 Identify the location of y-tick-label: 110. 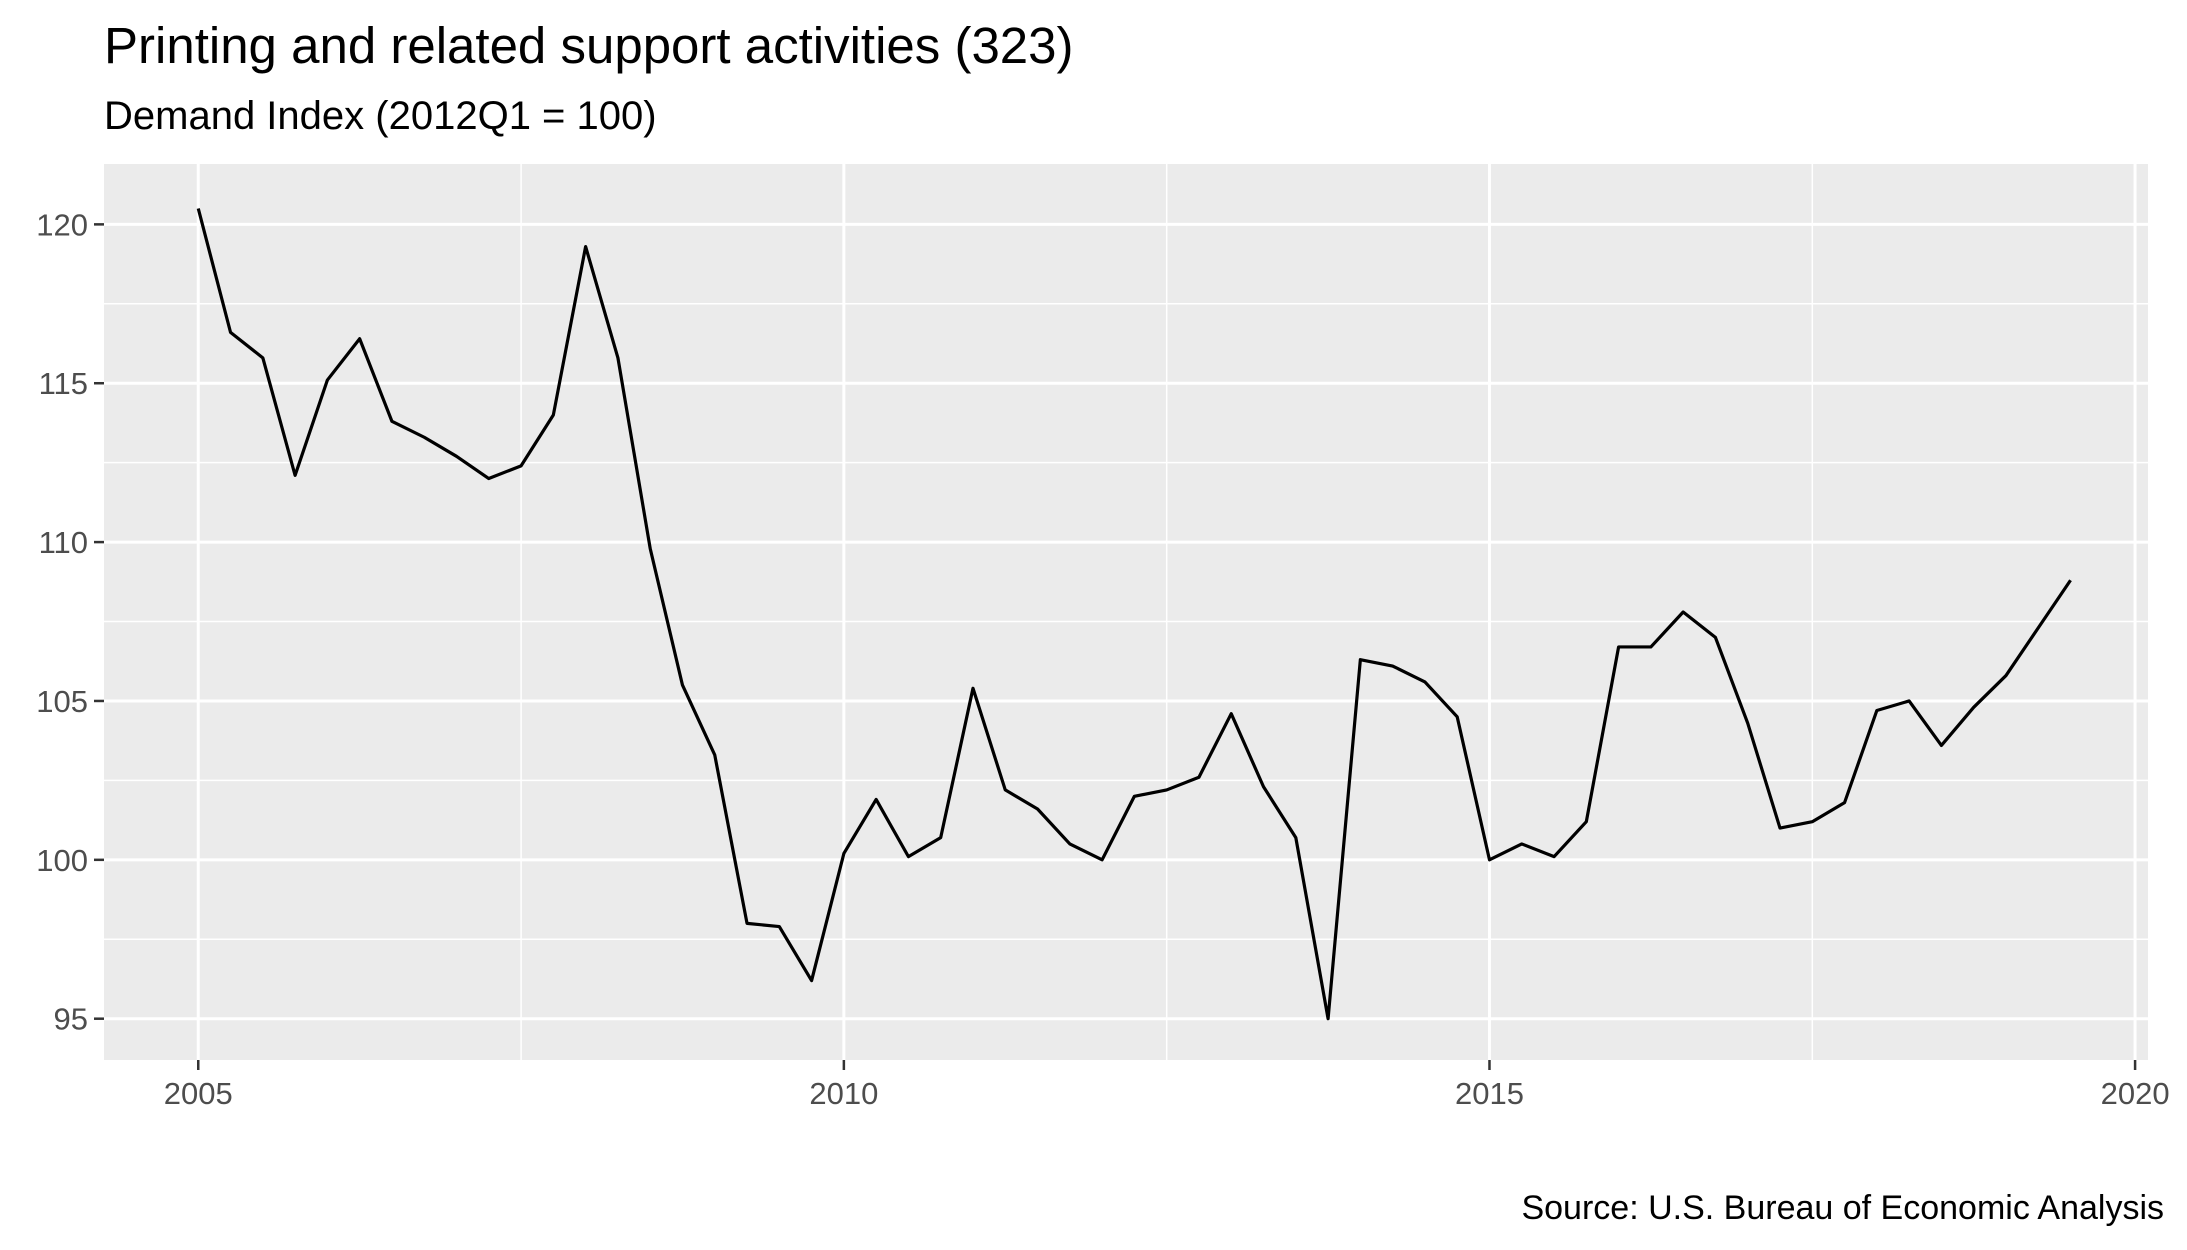
(63, 542).